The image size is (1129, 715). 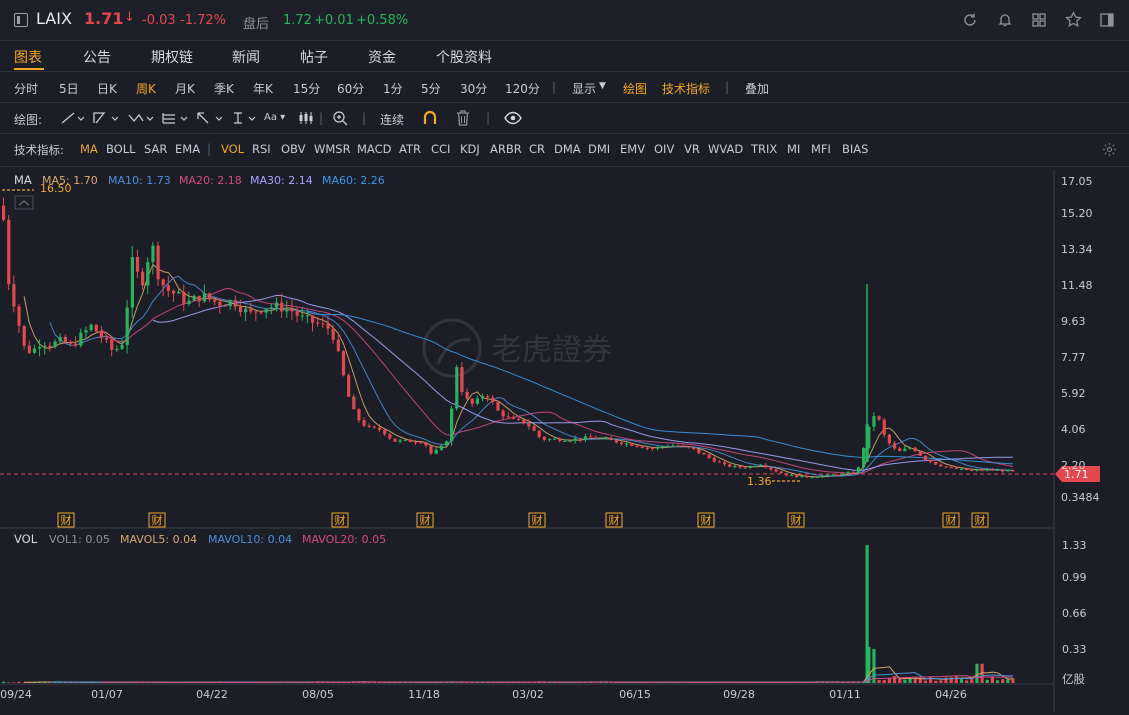 I want to click on period-5m: 5分, so click(x=431, y=88).